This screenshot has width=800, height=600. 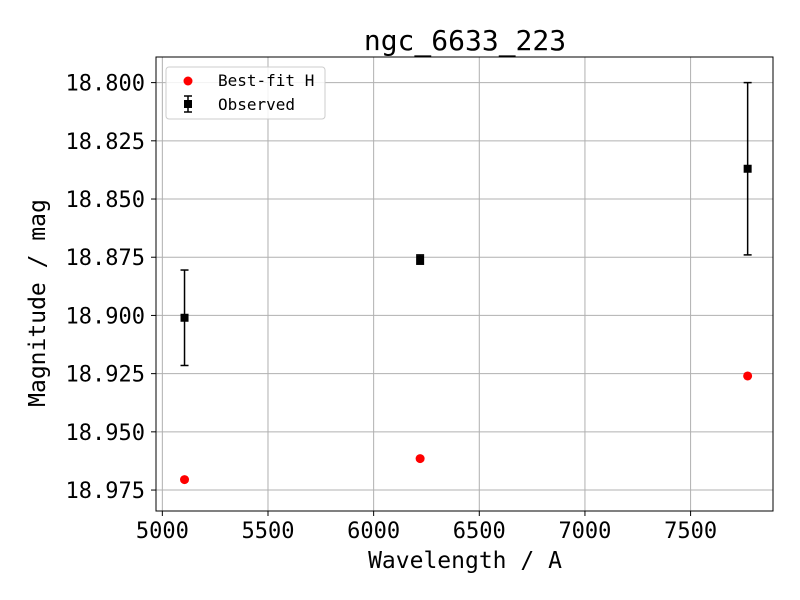 What do you see at coordinates (188, 81) in the screenshot?
I see `legend-marker-best-fit` at bounding box center [188, 81].